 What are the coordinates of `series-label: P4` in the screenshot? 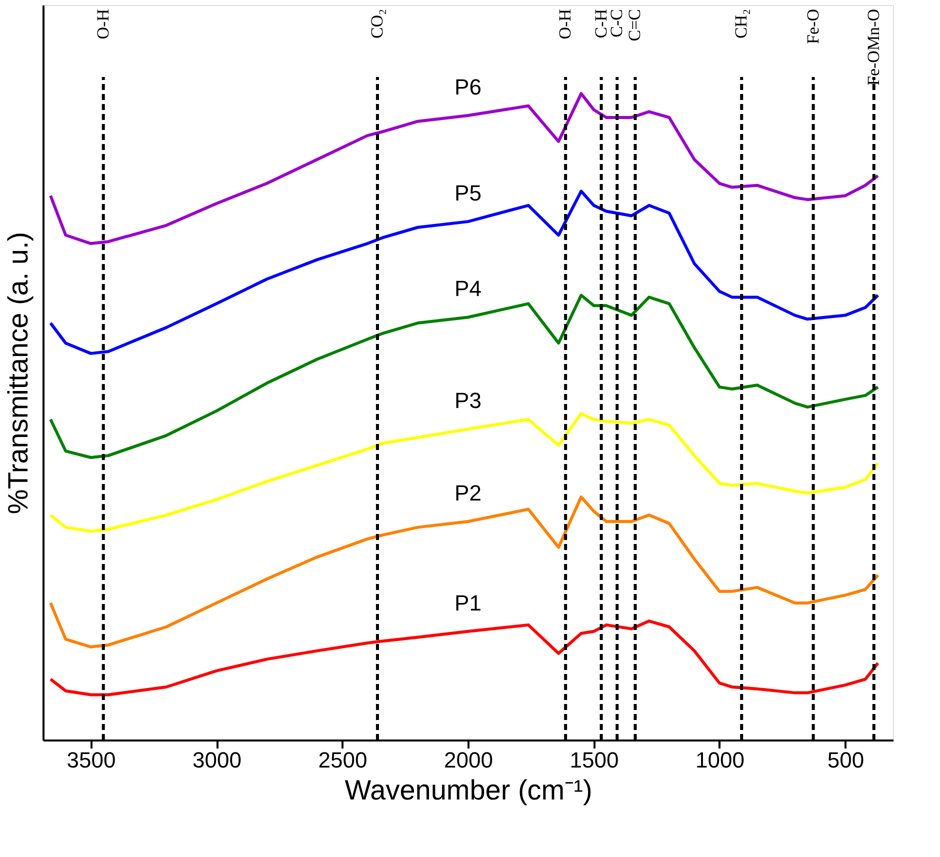 It's located at (468, 289).